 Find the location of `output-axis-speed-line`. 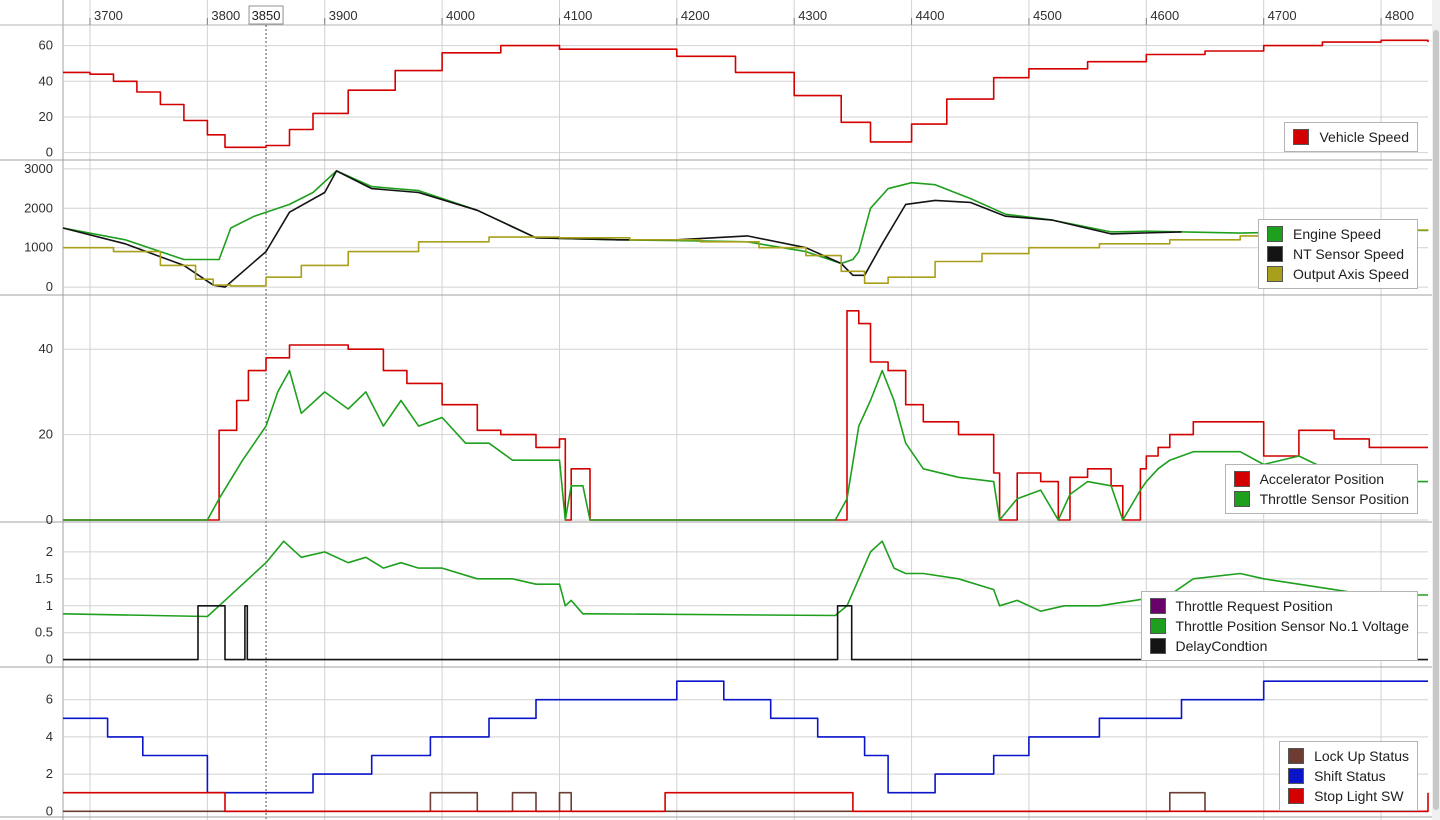

output-axis-speed-line is located at coordinates (746, 258).